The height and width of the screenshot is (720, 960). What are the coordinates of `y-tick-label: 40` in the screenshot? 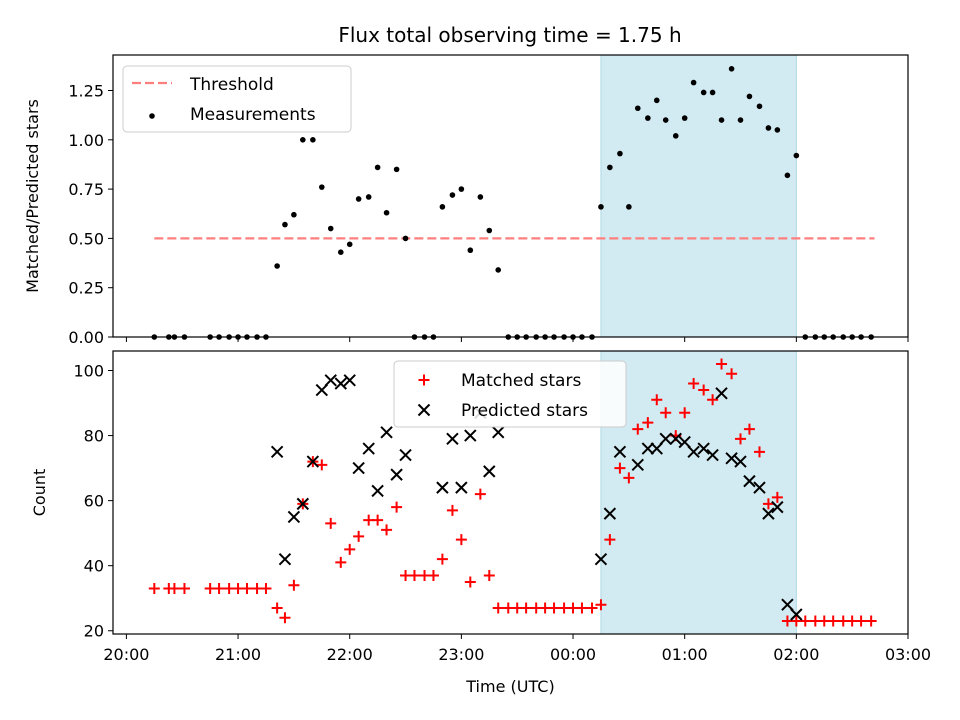 It's located at (94, 566).